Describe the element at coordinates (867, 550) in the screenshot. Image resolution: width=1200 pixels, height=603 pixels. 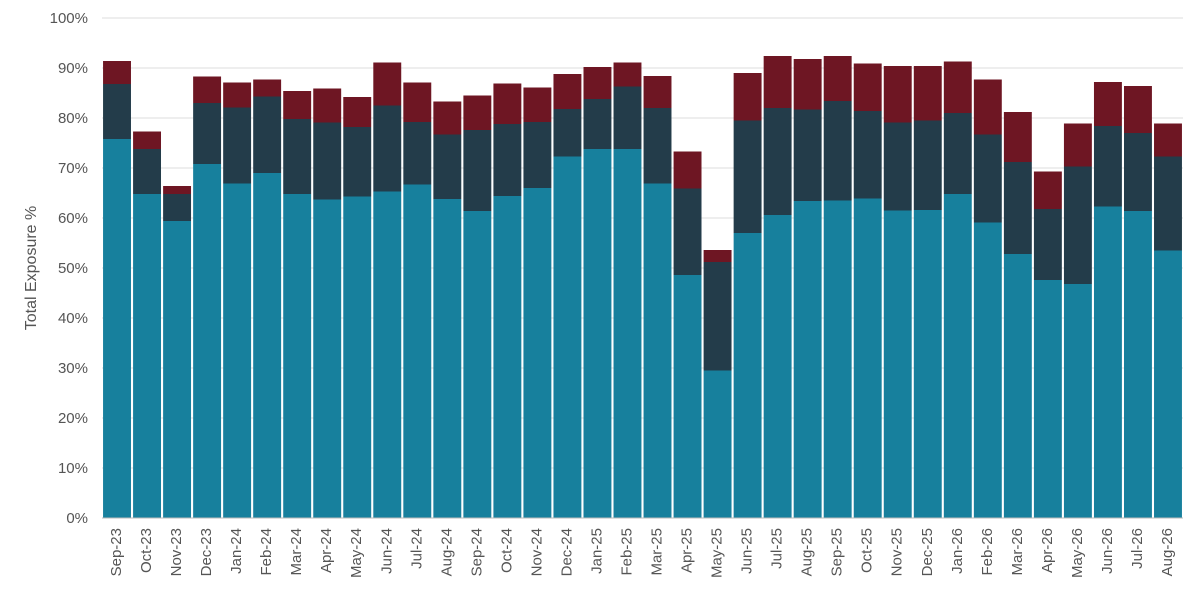
I see `x-tick-label: Oct-25` at that location.